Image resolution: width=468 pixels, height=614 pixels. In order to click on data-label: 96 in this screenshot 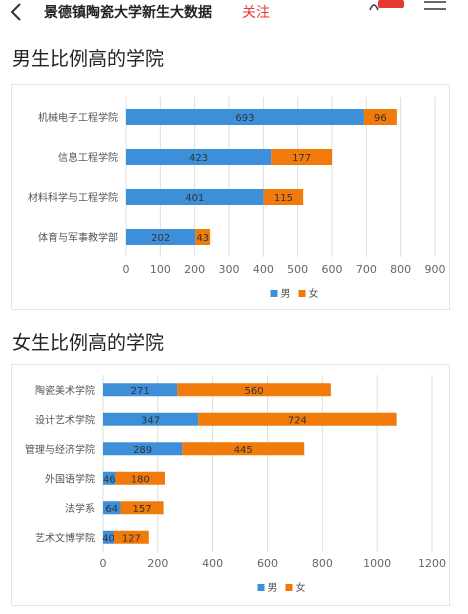, I will do `click(380, 118)`.